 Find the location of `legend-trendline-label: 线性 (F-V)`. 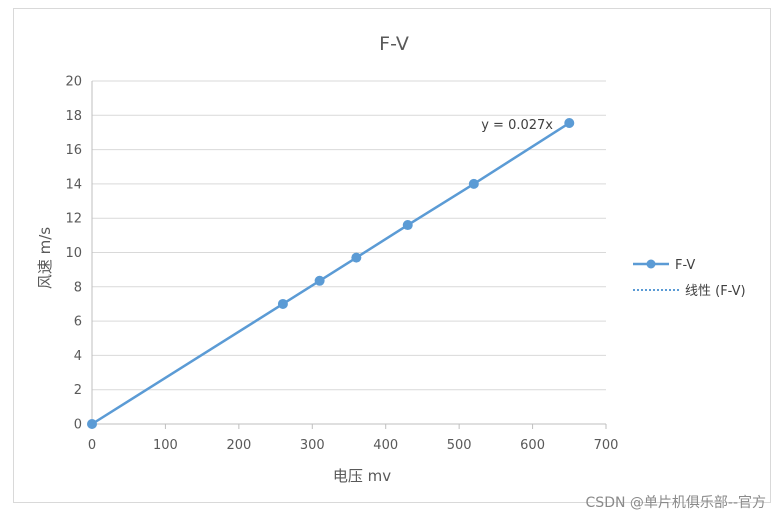

legend-trendline-label: 线性 (F-V) is located at coordinates (715, 291).